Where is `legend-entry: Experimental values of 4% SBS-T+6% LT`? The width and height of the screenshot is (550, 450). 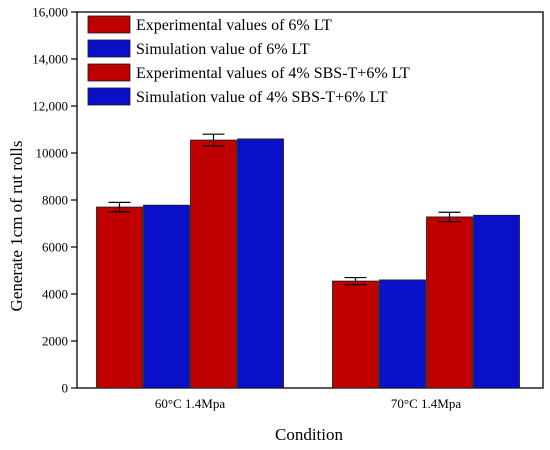 legend-entry: Experimental values of 4% SBS-T+6% LT is located at coordinates (273, 73).